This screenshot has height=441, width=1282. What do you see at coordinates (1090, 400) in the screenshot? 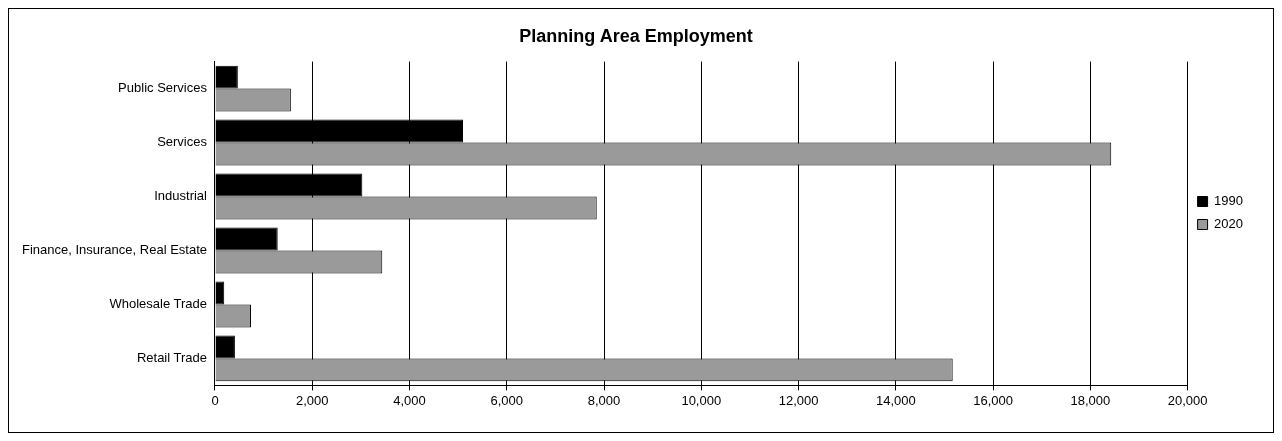
I see `x-tick-label: 18,000` at bounding box center [1090, 400].